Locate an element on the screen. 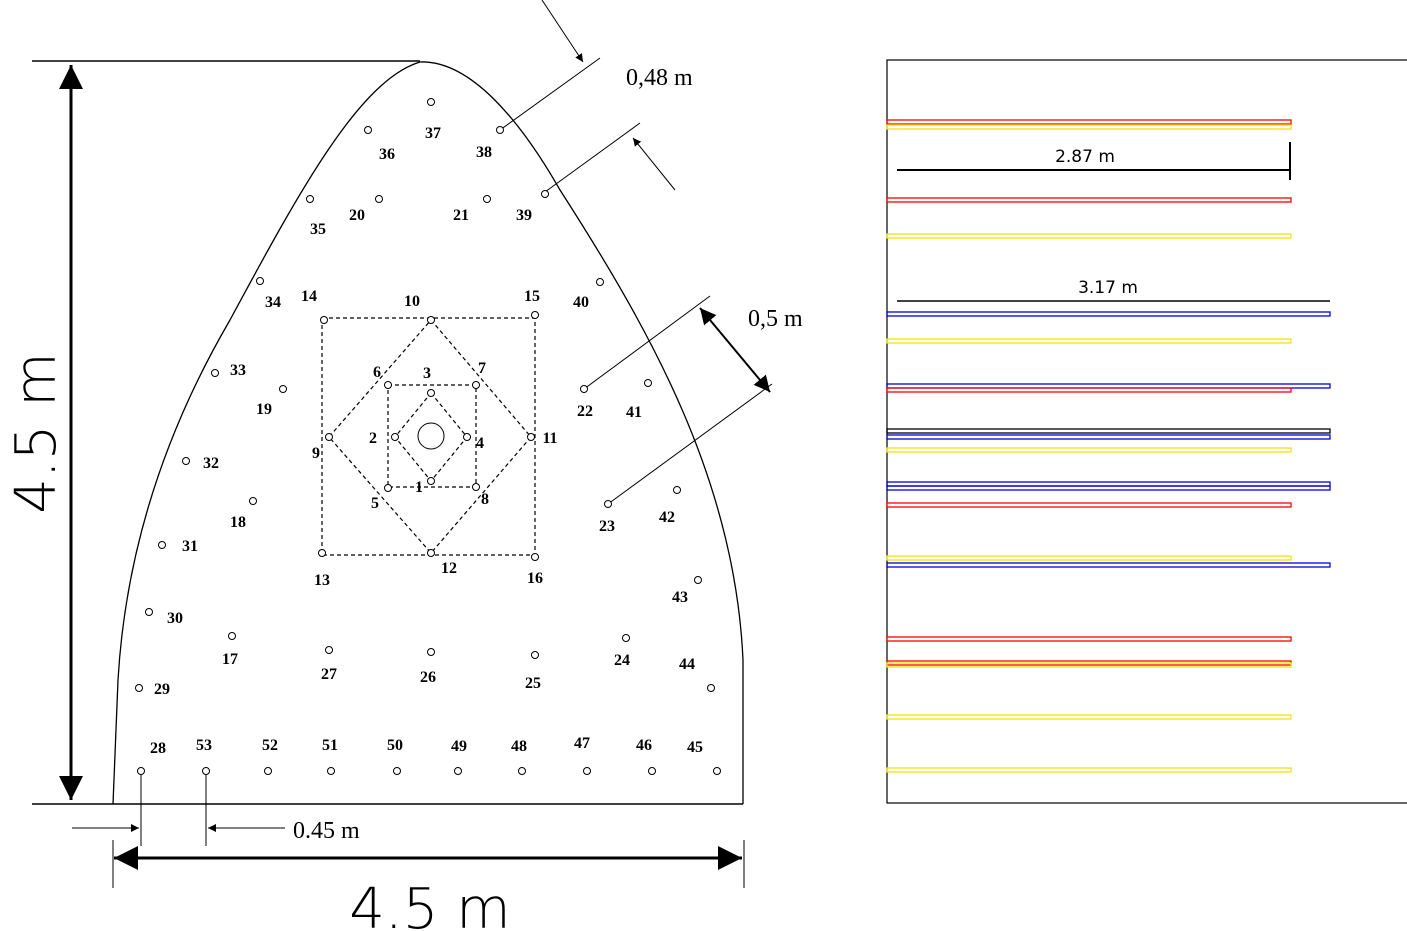 The image size is (1407, 931). hole-label: 11 is located at coordinates (549, 438).